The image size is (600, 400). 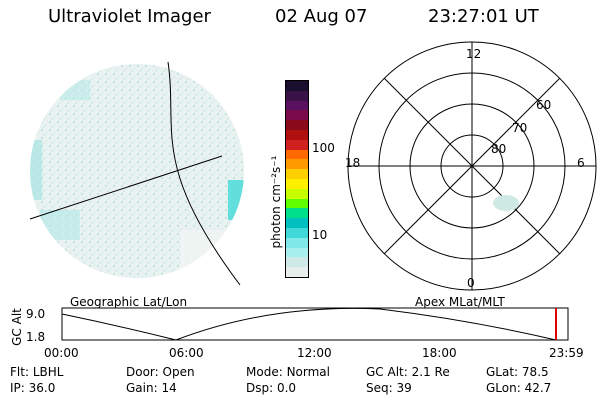 I want to click on mlt-label-12: 12, so click(x=474, y=54).